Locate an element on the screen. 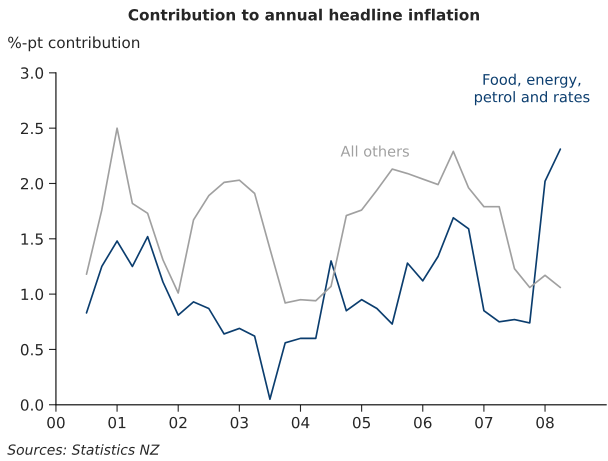 The width and height of the screenshot is (608, 461). x-tick-label: 07 is located at coordinates (483, 422).